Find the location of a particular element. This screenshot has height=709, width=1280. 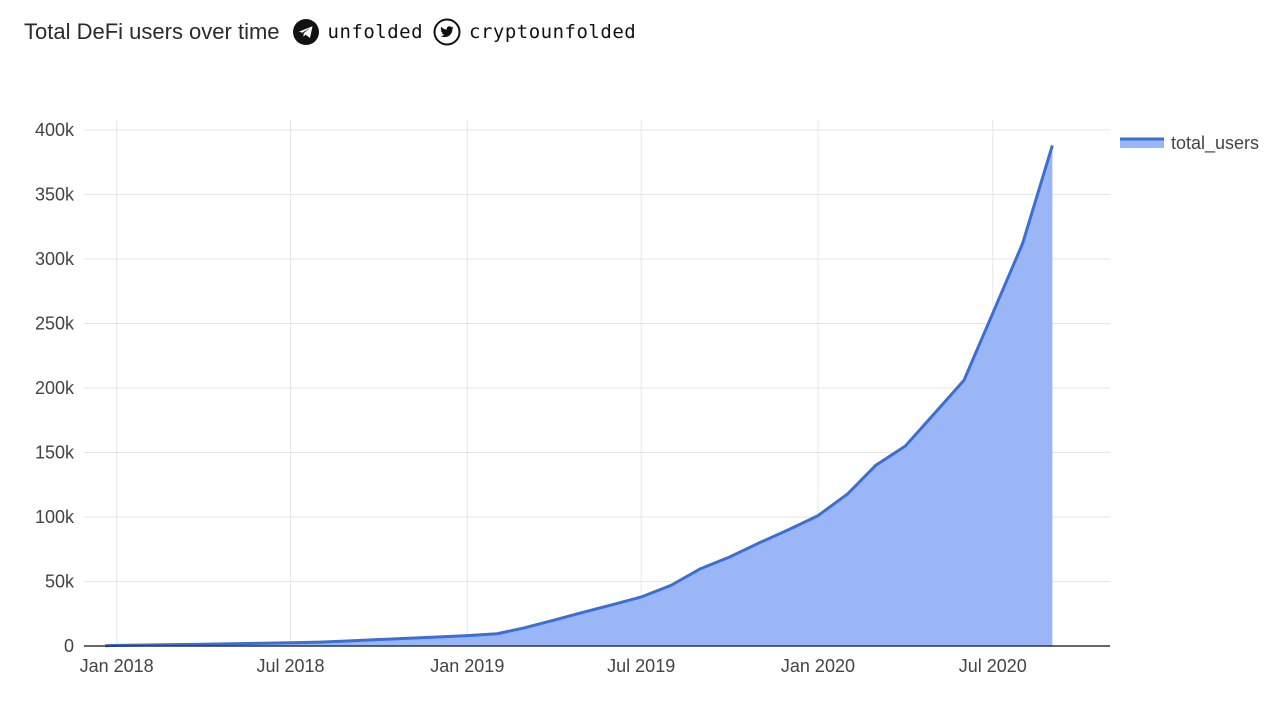

y-tick-label: 300k is located at coordinates (55, 259).